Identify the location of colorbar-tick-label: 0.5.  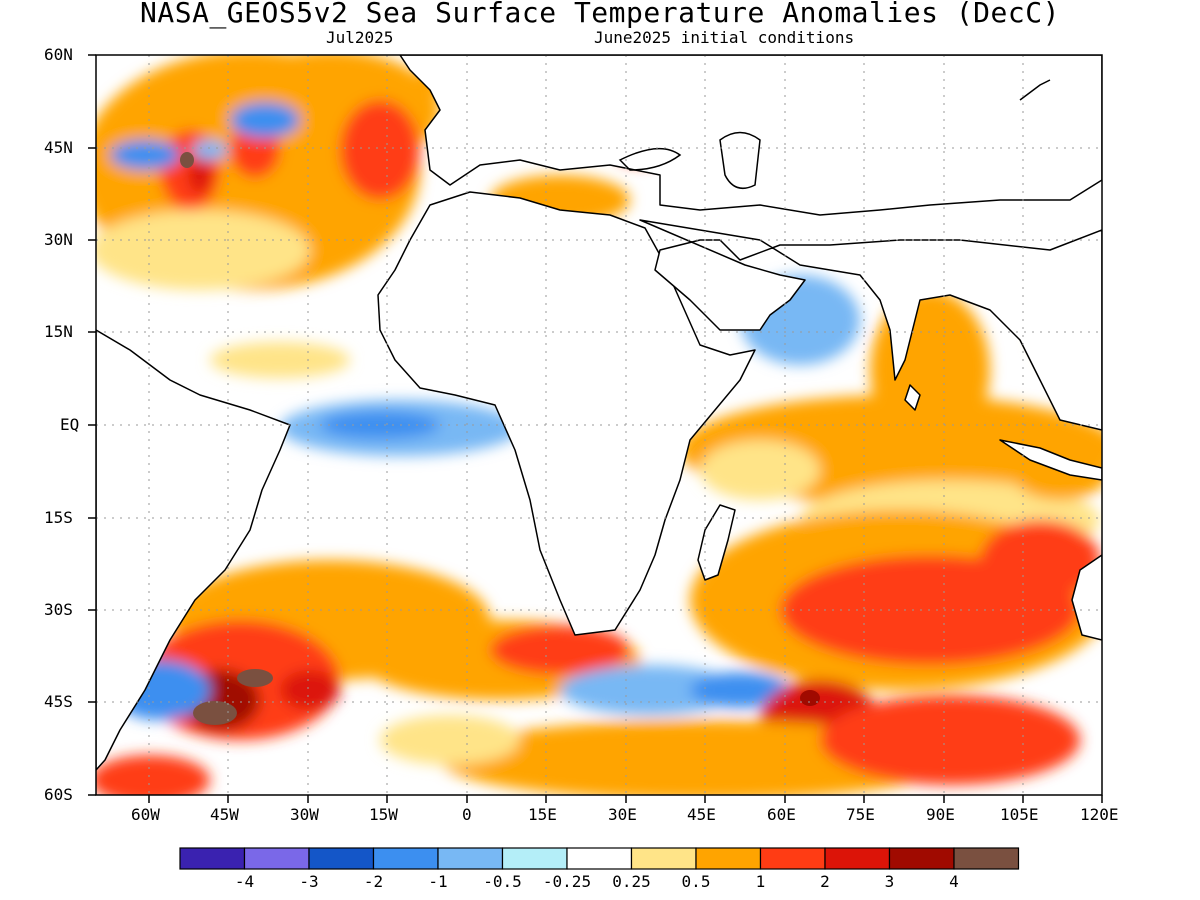
(696, 881).